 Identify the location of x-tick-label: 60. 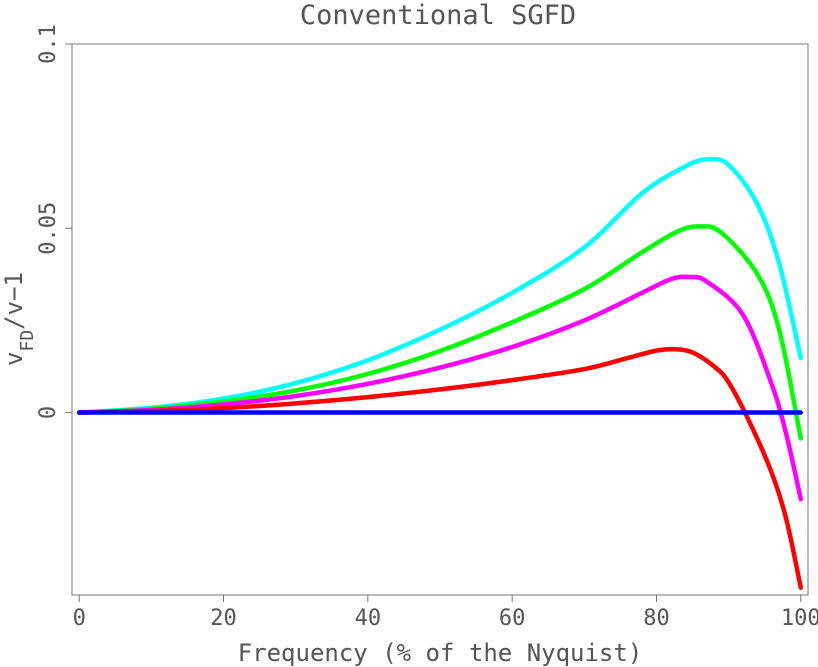
(512, 618).